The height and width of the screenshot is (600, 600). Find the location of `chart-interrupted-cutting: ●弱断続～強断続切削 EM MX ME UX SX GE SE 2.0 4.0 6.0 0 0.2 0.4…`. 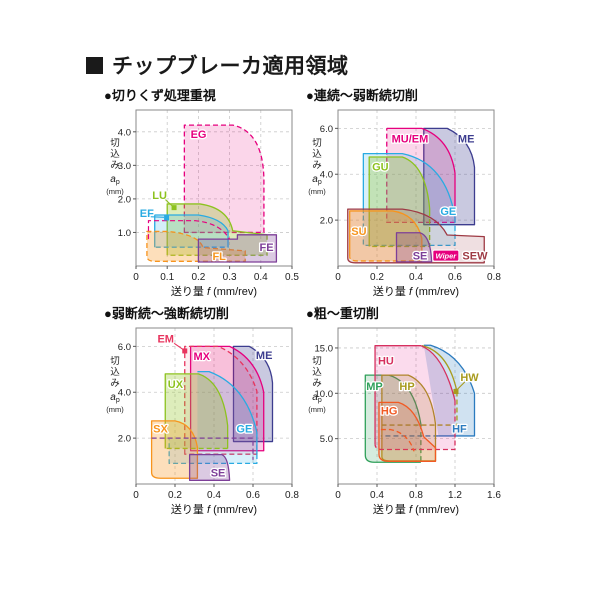

chart-interrupted-cutting: ●弱断続～強断続切削 EM MX ME UX SX GE SE 2.0 4.0 6.0 0 0.2 0.4… is located at coordinates (204, 410).